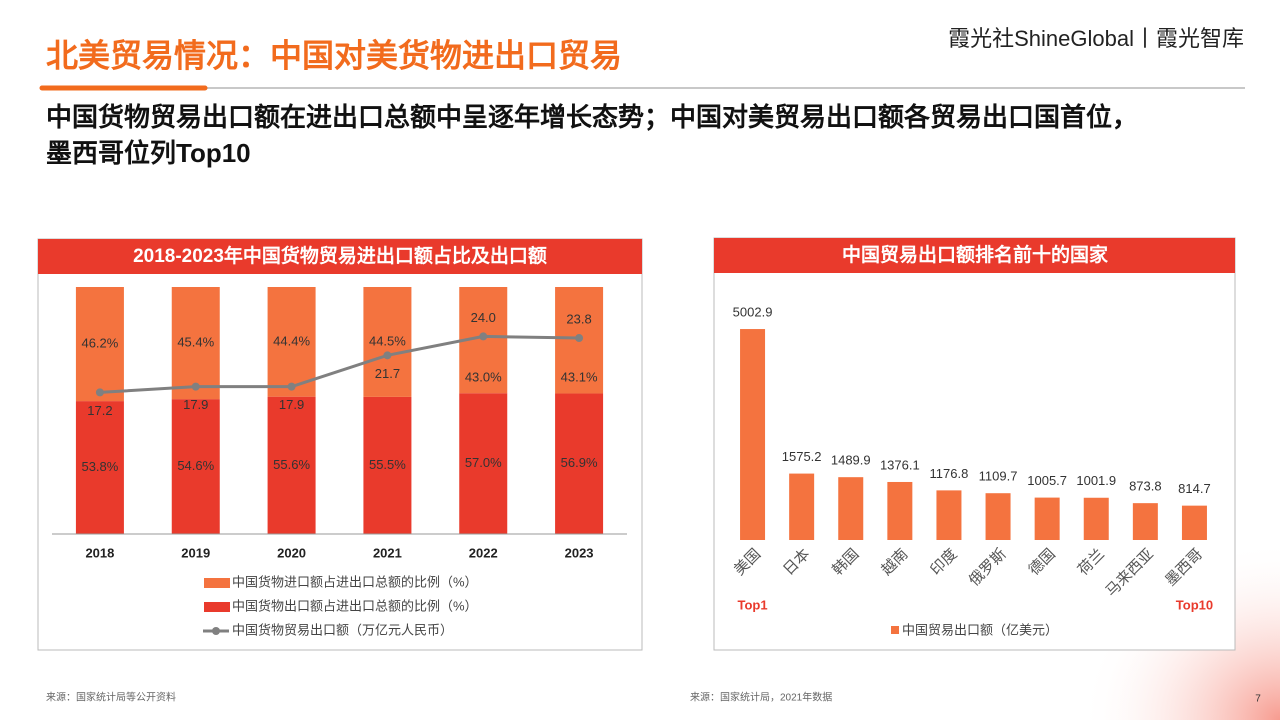  Describe the element at coordinates (802, 456) in the screenshot. I see `data-label: 1575.2` at that location.